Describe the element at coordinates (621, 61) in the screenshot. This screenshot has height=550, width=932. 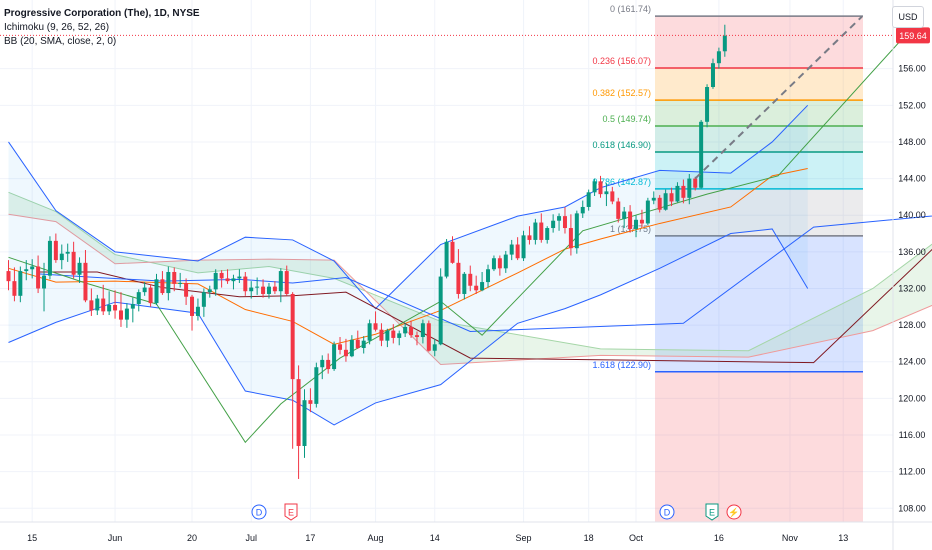
I see `fib-level-label: 0.236 (156.07)` at that location.